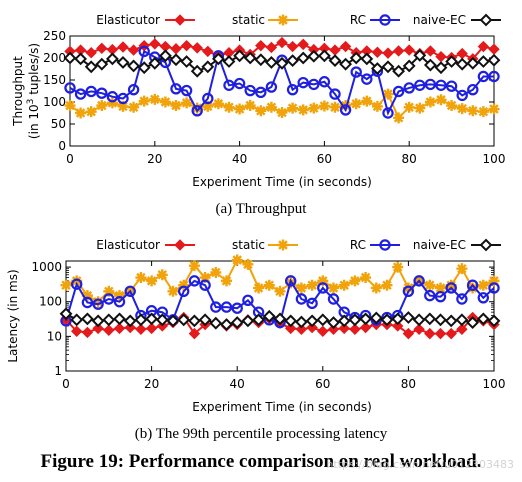  I want to click on legend-marker-naive-ec, so click(486, 245).